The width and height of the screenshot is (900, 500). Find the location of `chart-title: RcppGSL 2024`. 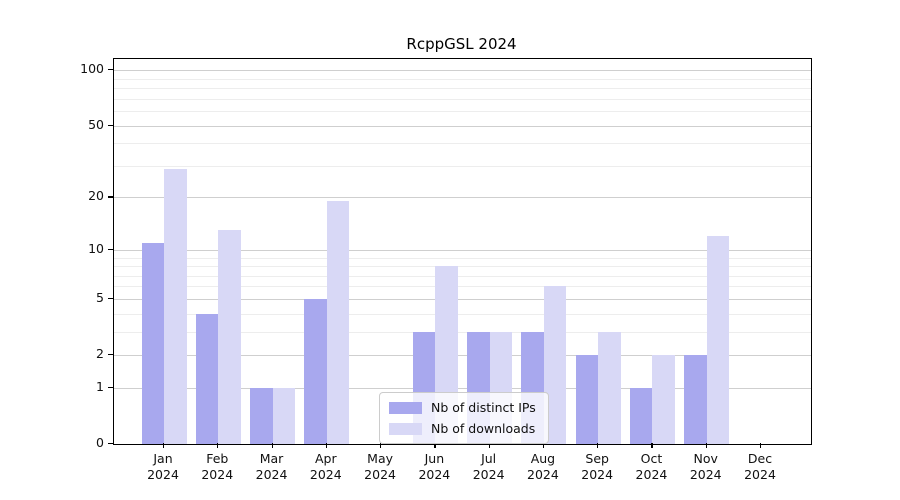

chart-title: RcppGSL 2024 is located at coordinates (461, 44).